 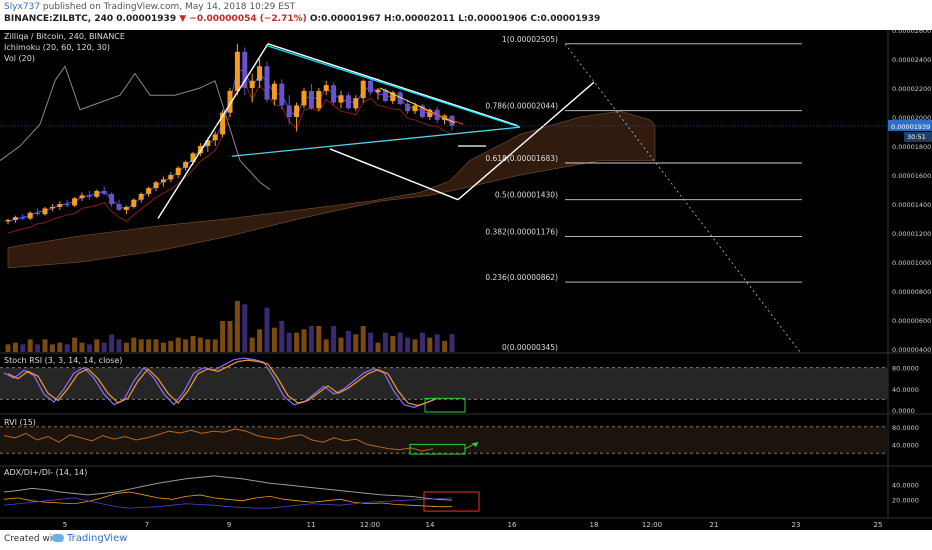 What do you see at coordinates (19, 58) in the screenshot?
I see `volume-legend: Vol (20)` at bounding box center [19, 58].